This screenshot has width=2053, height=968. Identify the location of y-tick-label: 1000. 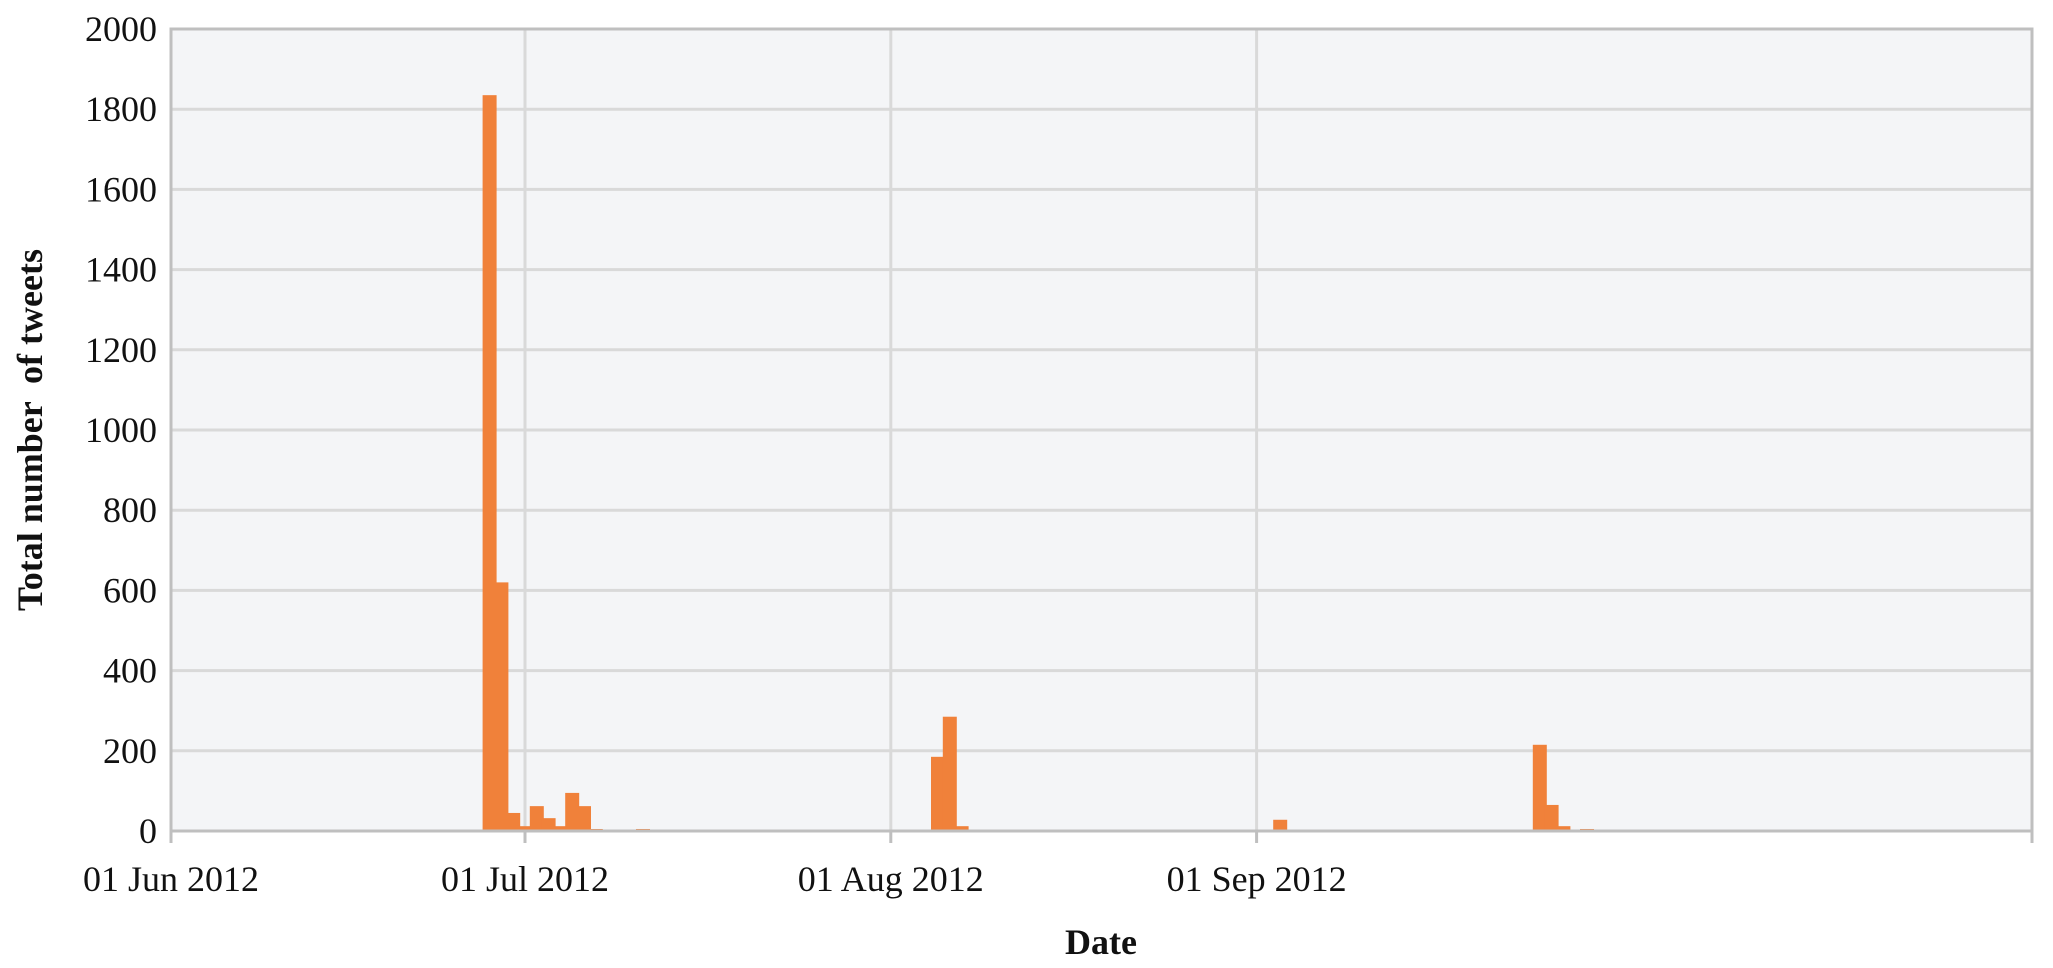
(121, 430).